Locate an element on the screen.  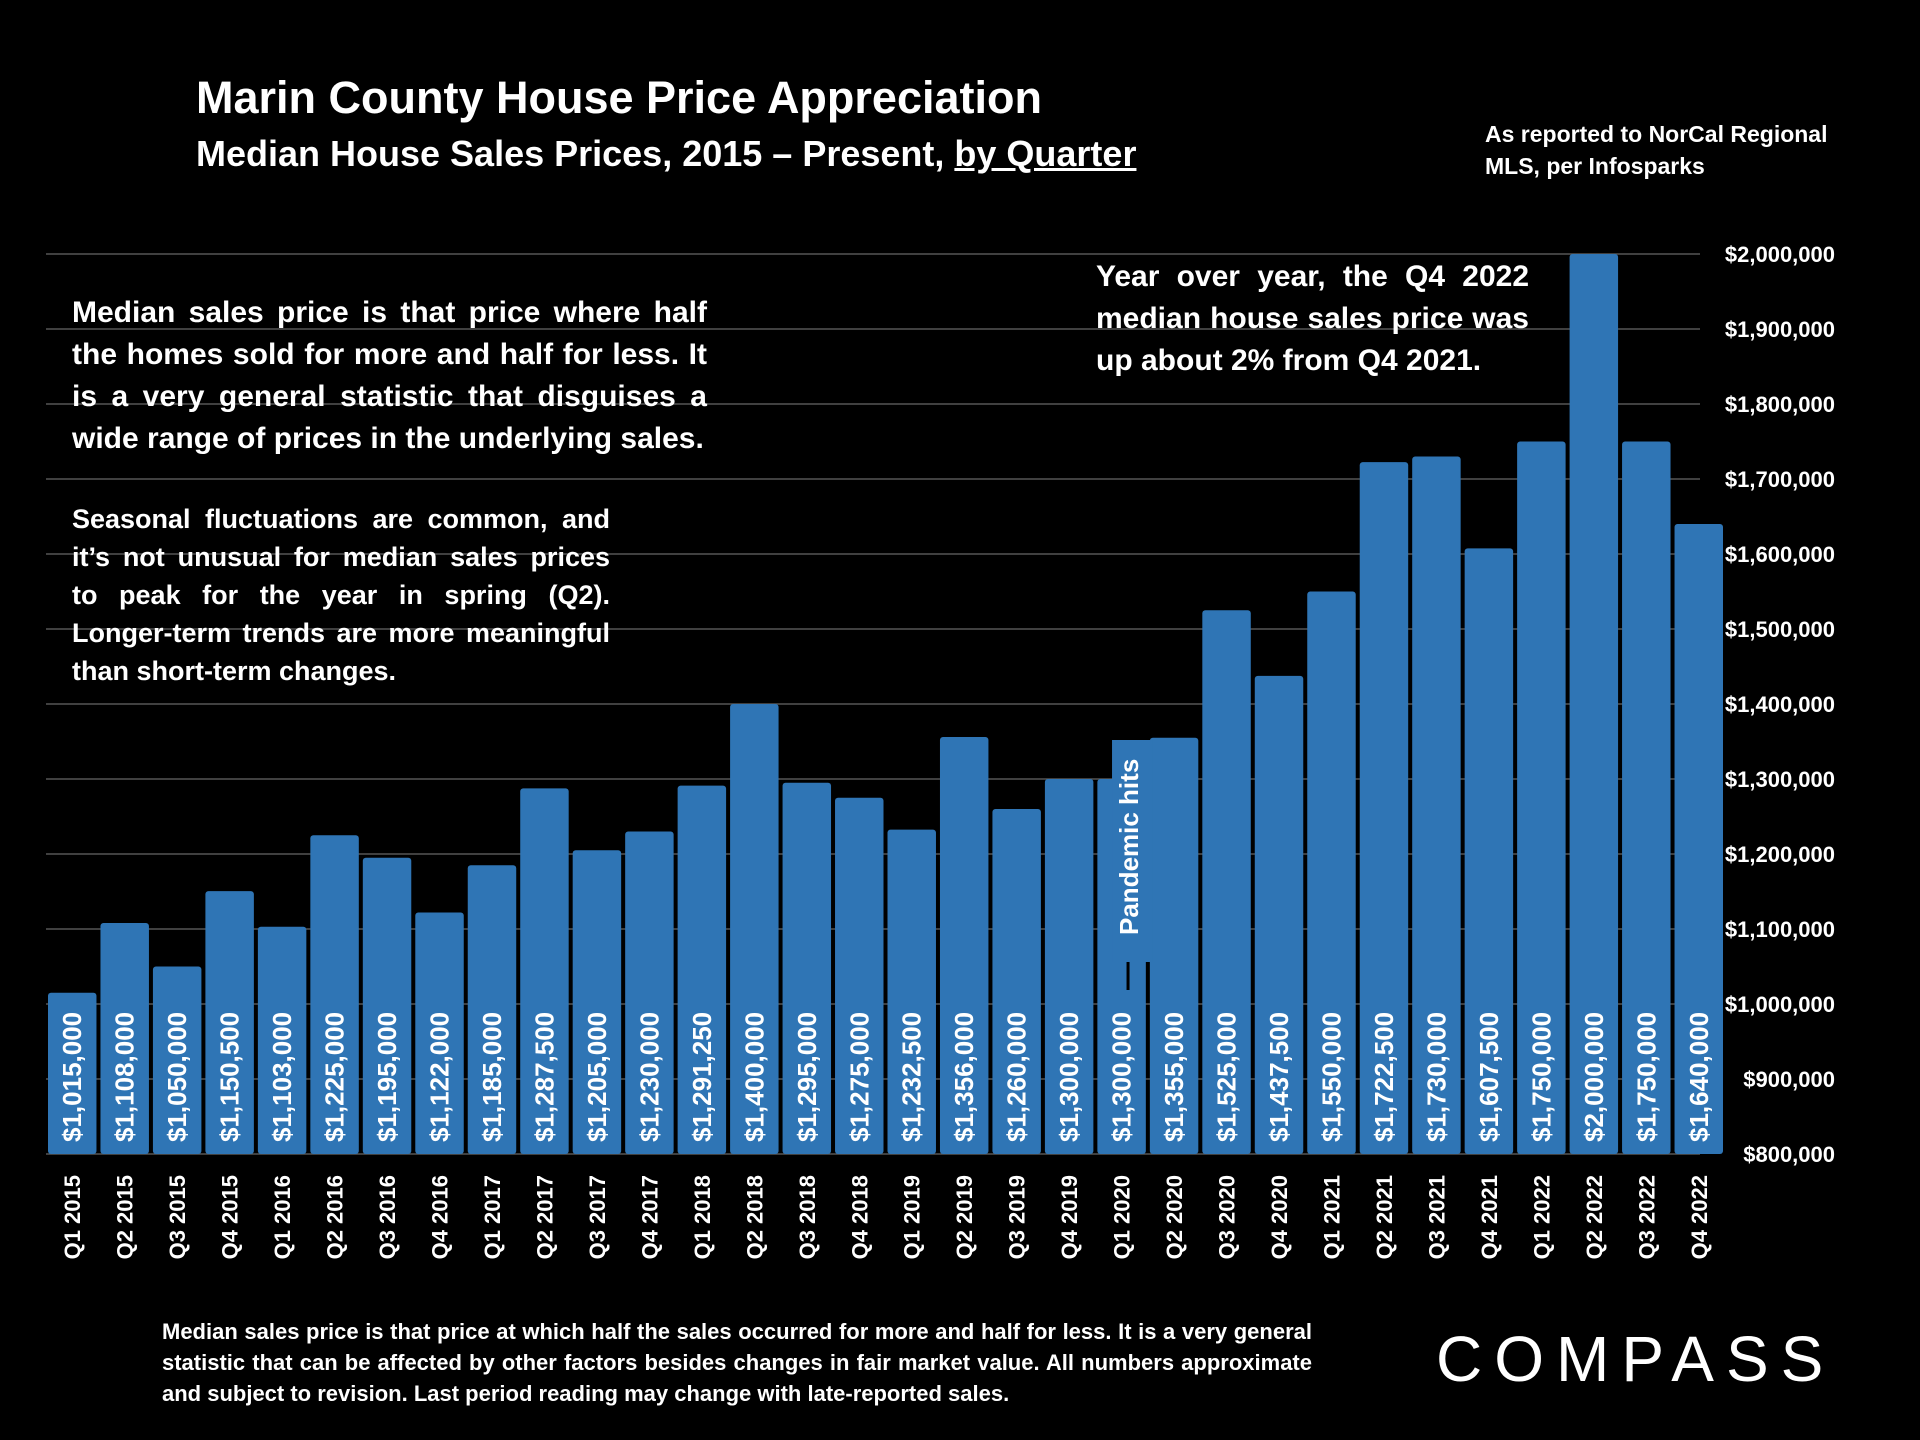
chart-title: Marin County House Price Appreciation is located at coordinates (619, 97).